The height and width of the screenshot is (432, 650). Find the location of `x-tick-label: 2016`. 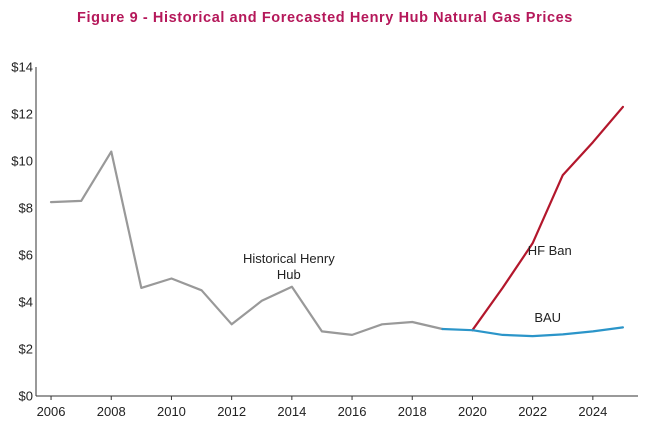

x-tick-label: 2016 is located at coordinates (352, 411).